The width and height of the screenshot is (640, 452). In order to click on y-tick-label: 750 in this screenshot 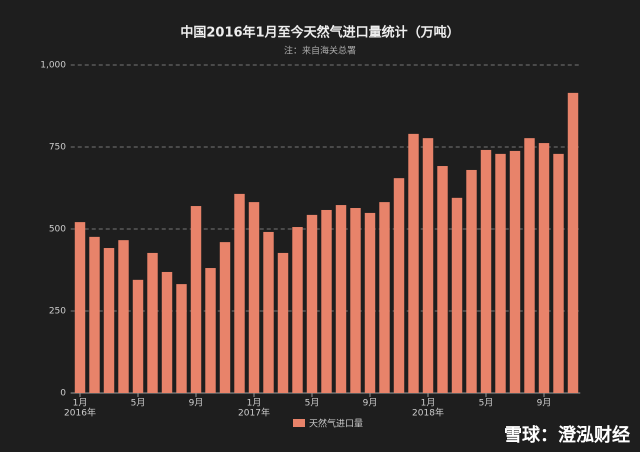, I will do `click(57, 148)`.